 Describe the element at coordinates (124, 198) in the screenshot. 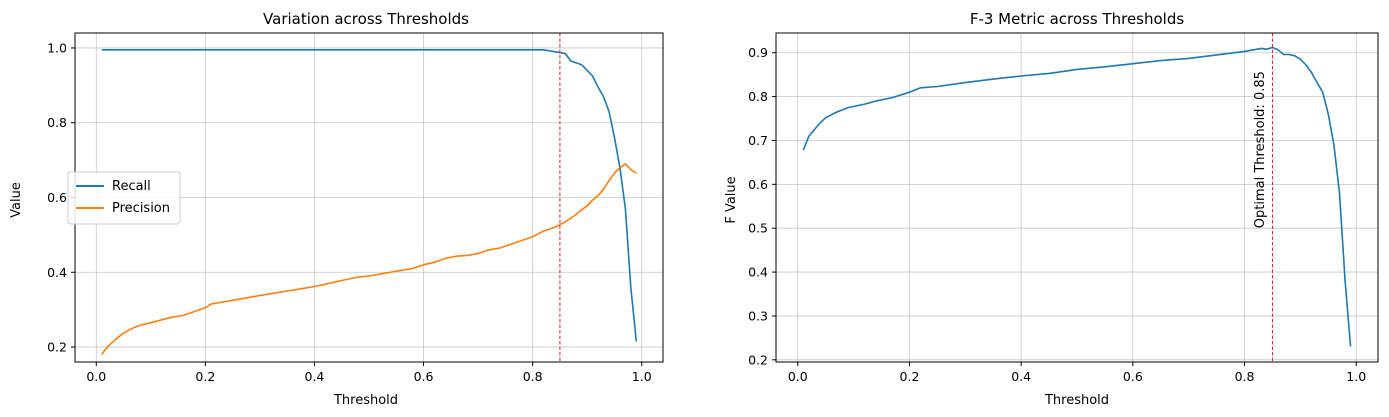

I see `legend: Recall Precision` at that location.